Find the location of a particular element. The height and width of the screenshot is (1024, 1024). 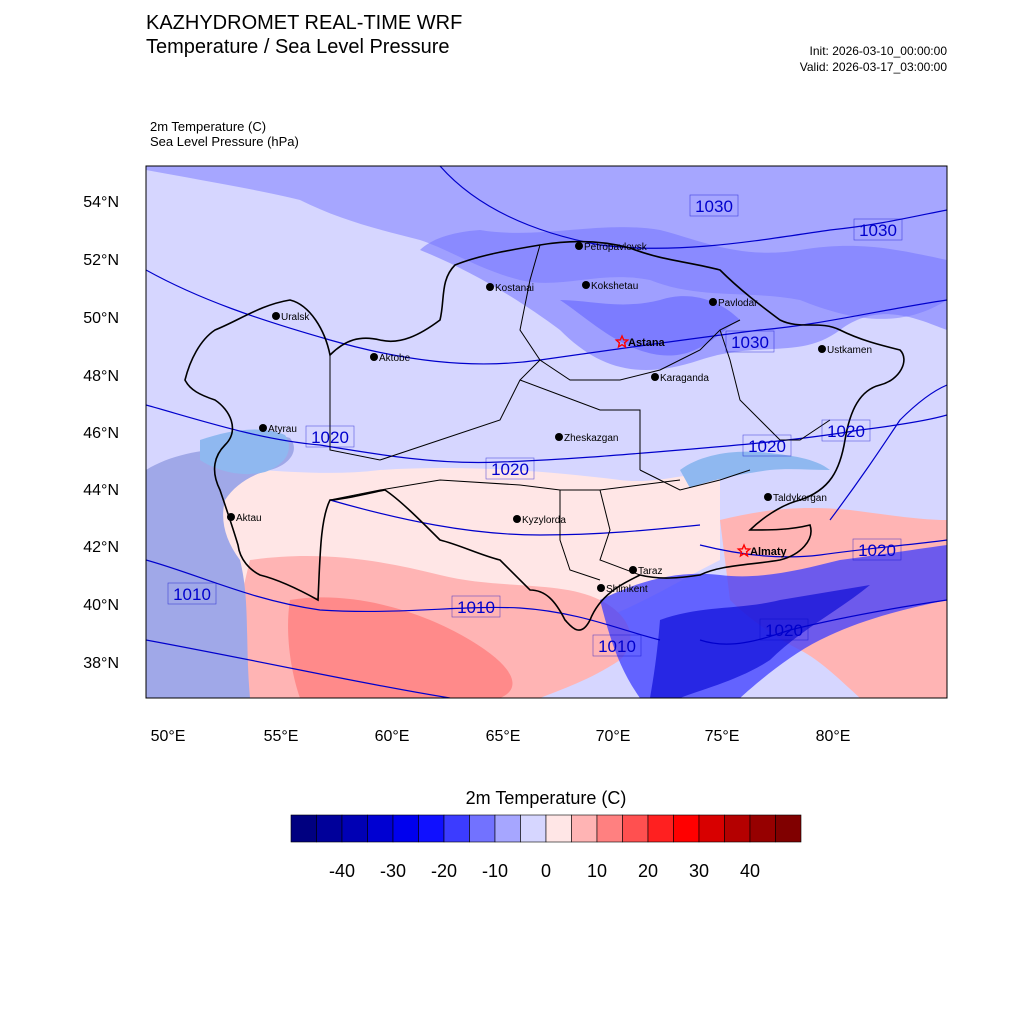

colorbar-title: 2m Temperature (C) is located at coordinates (546, 798).